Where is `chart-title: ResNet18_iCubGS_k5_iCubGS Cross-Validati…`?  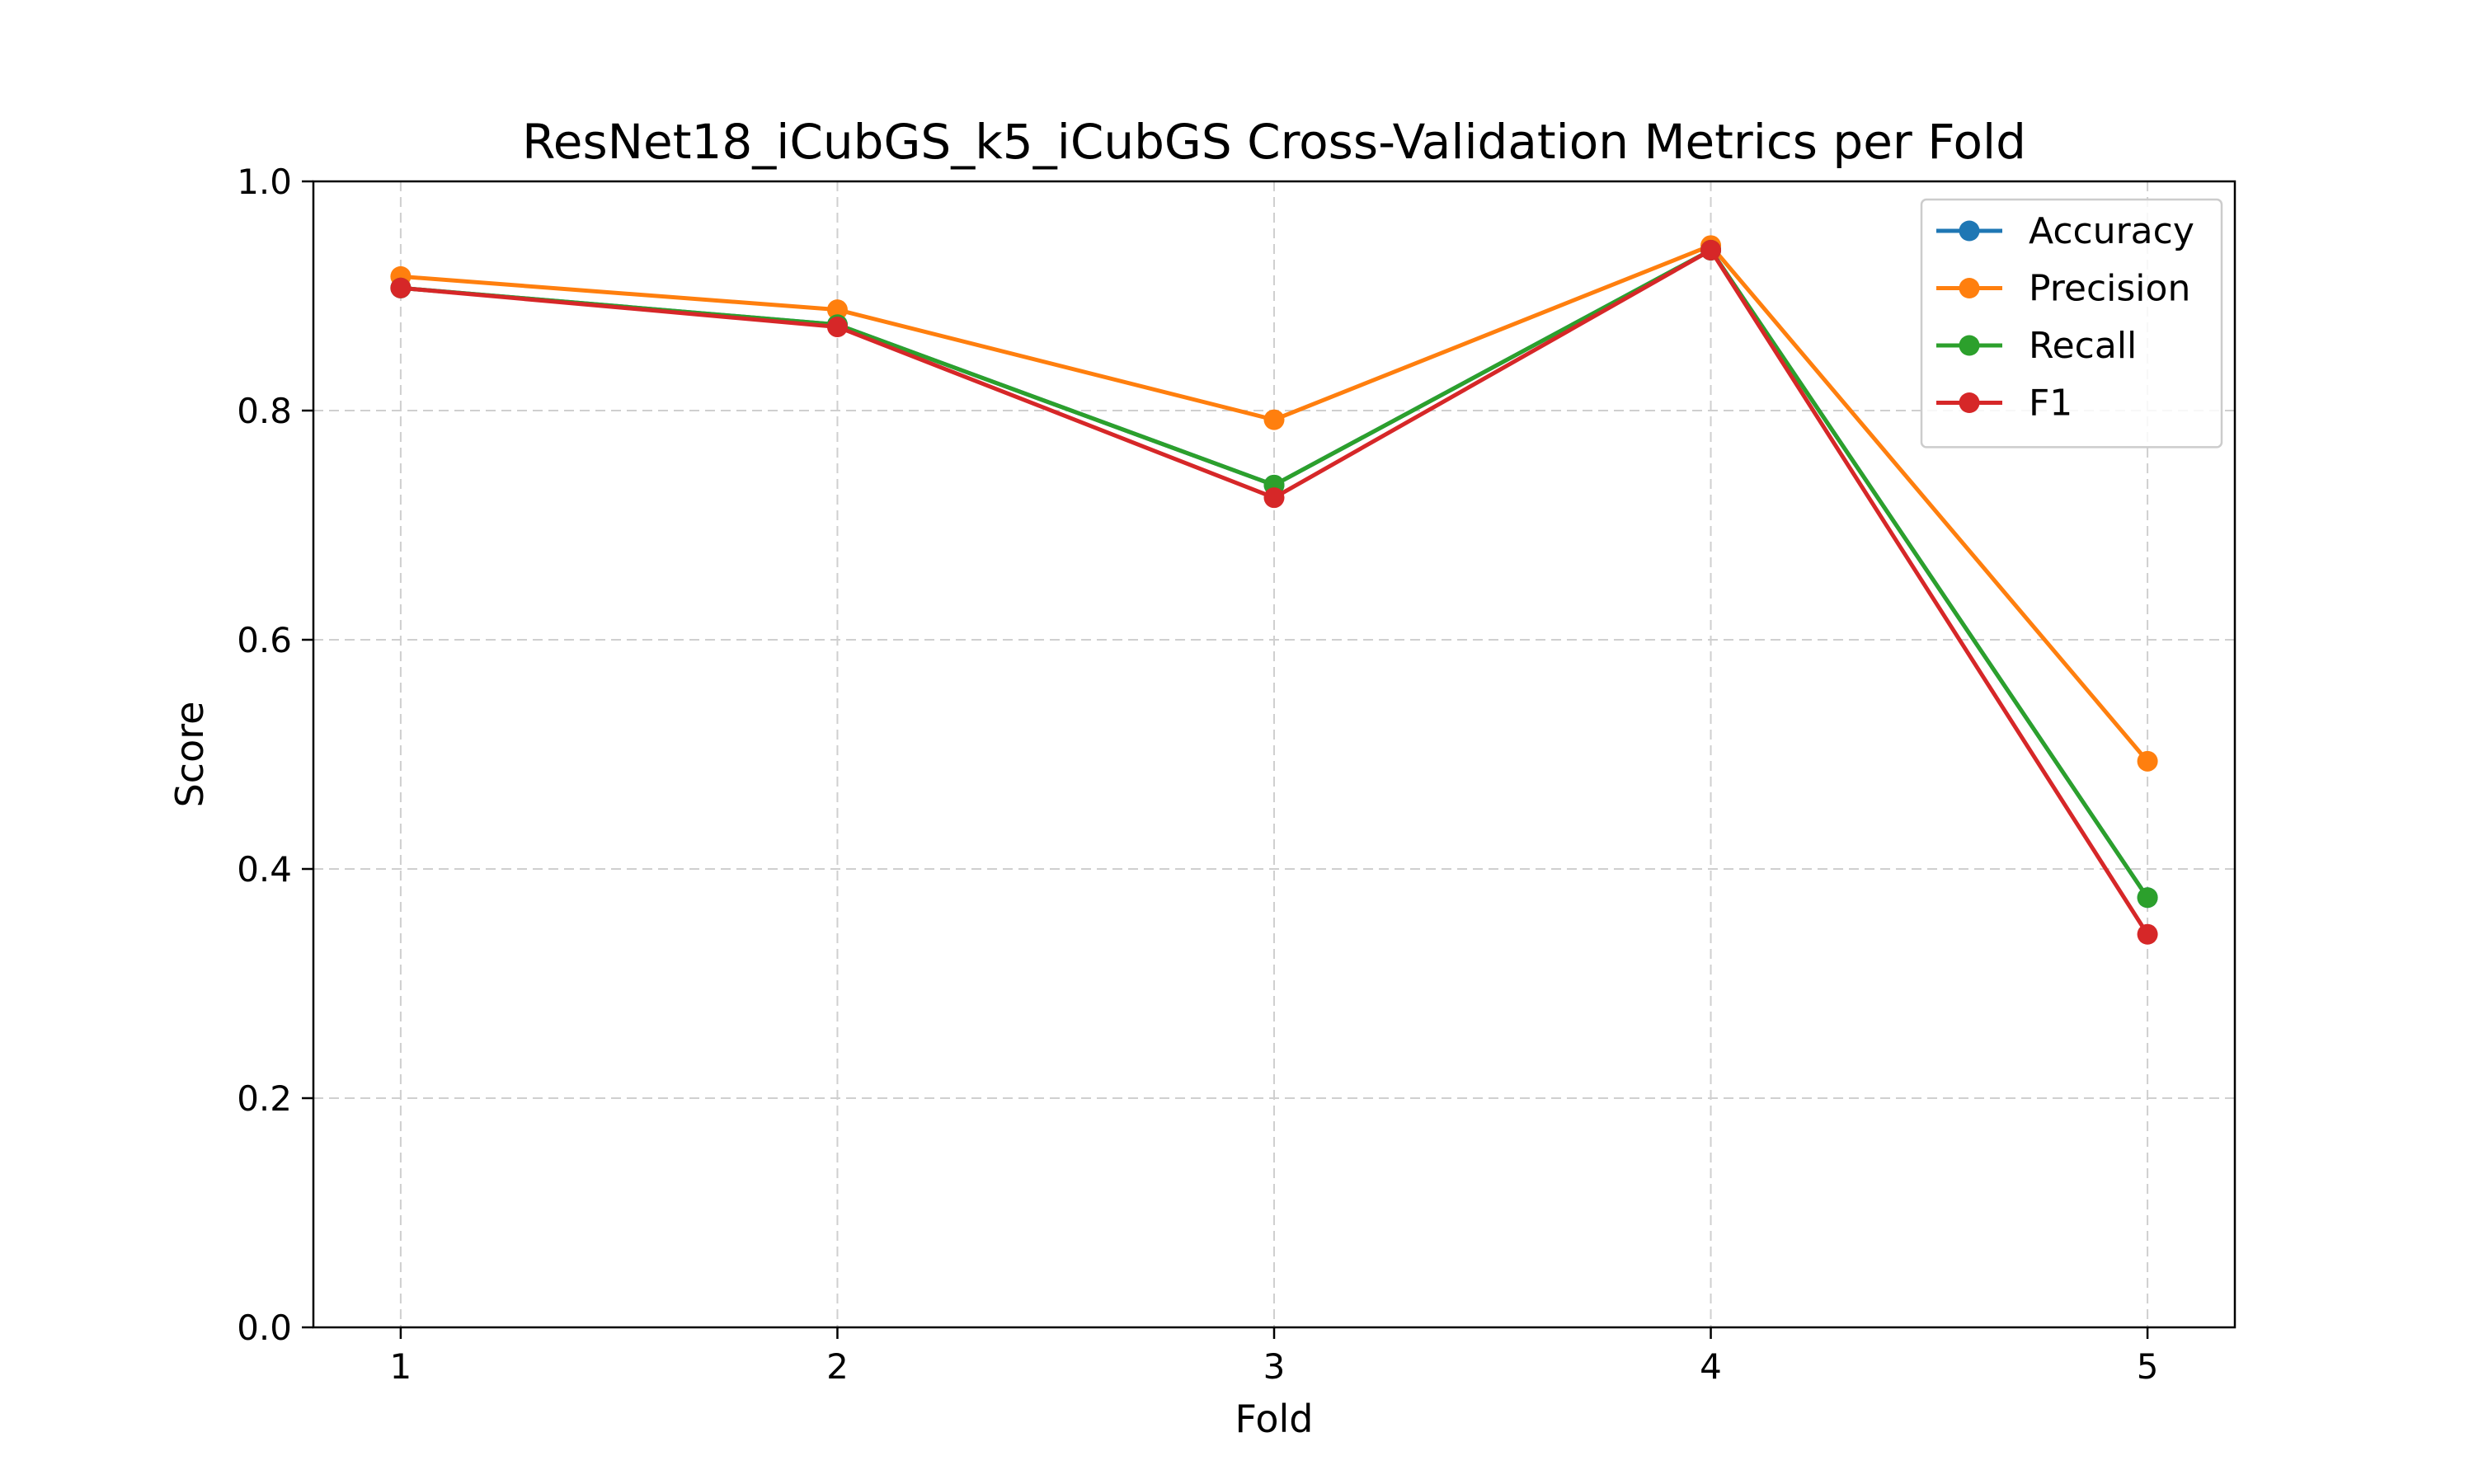 chart-title: ResNet18_iCubGS_k5_iCubGS Cross-Validati… is located at coordinates (1274, 142).